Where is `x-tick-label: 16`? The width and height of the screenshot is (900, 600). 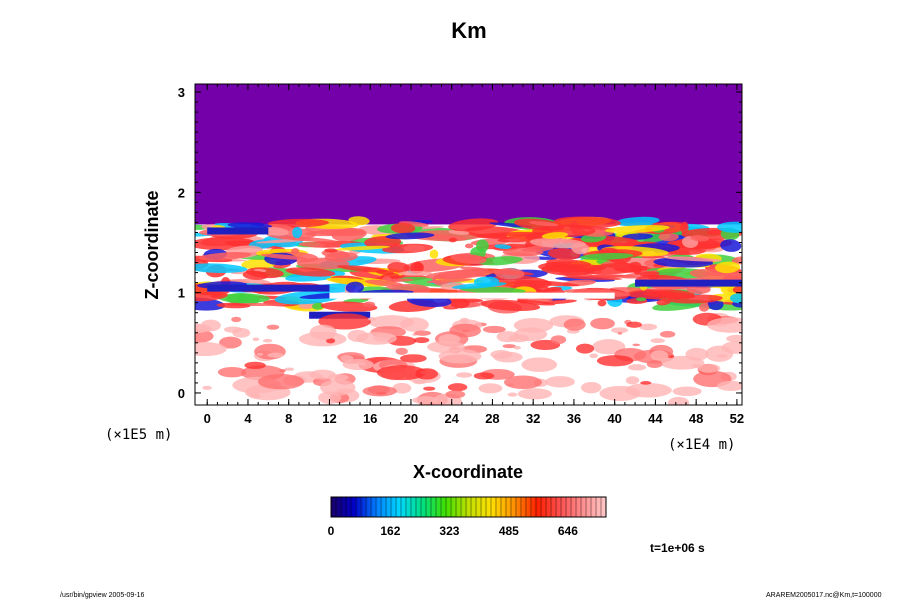
x-tick-label: 16 is located at coordinates (370, 418).